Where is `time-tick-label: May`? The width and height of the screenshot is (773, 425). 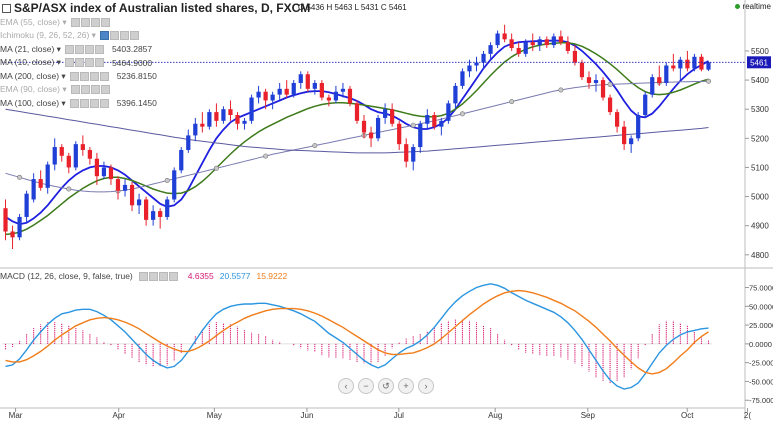 time-tick-label: May is located at coordinates (214, 415).